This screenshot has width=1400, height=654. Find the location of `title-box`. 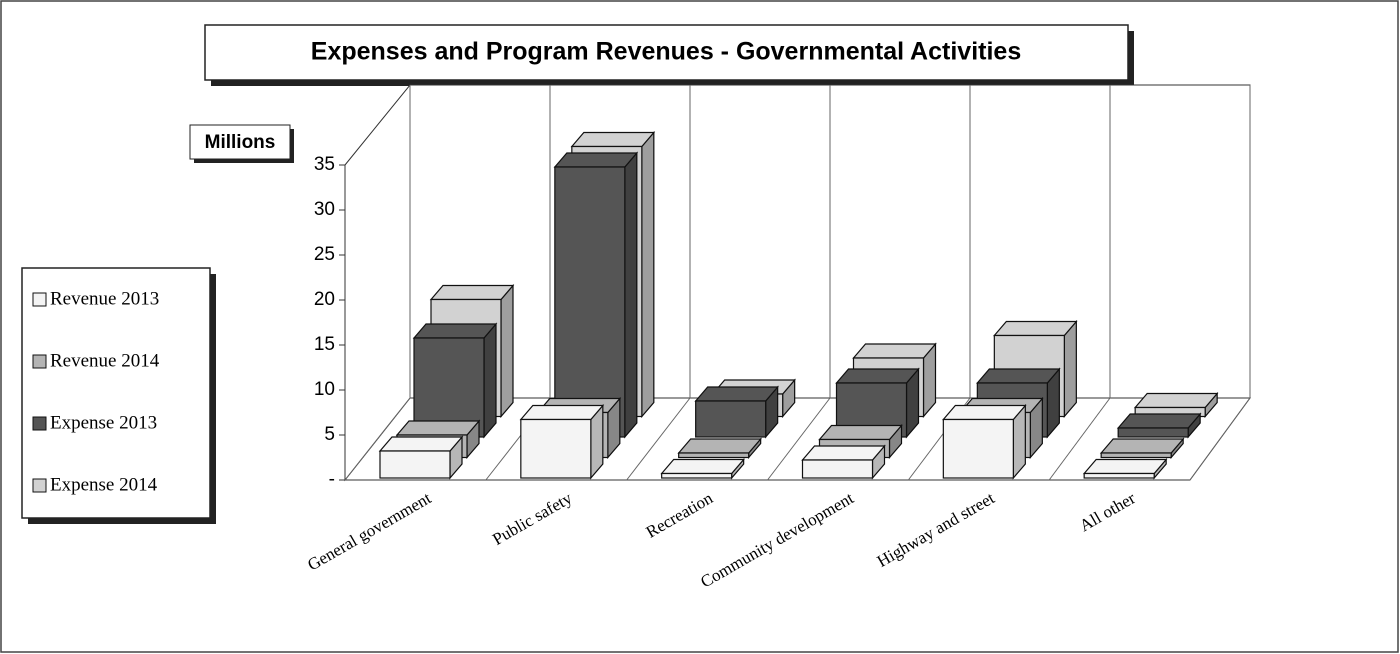

title-box is located at coordinates (666, 52).